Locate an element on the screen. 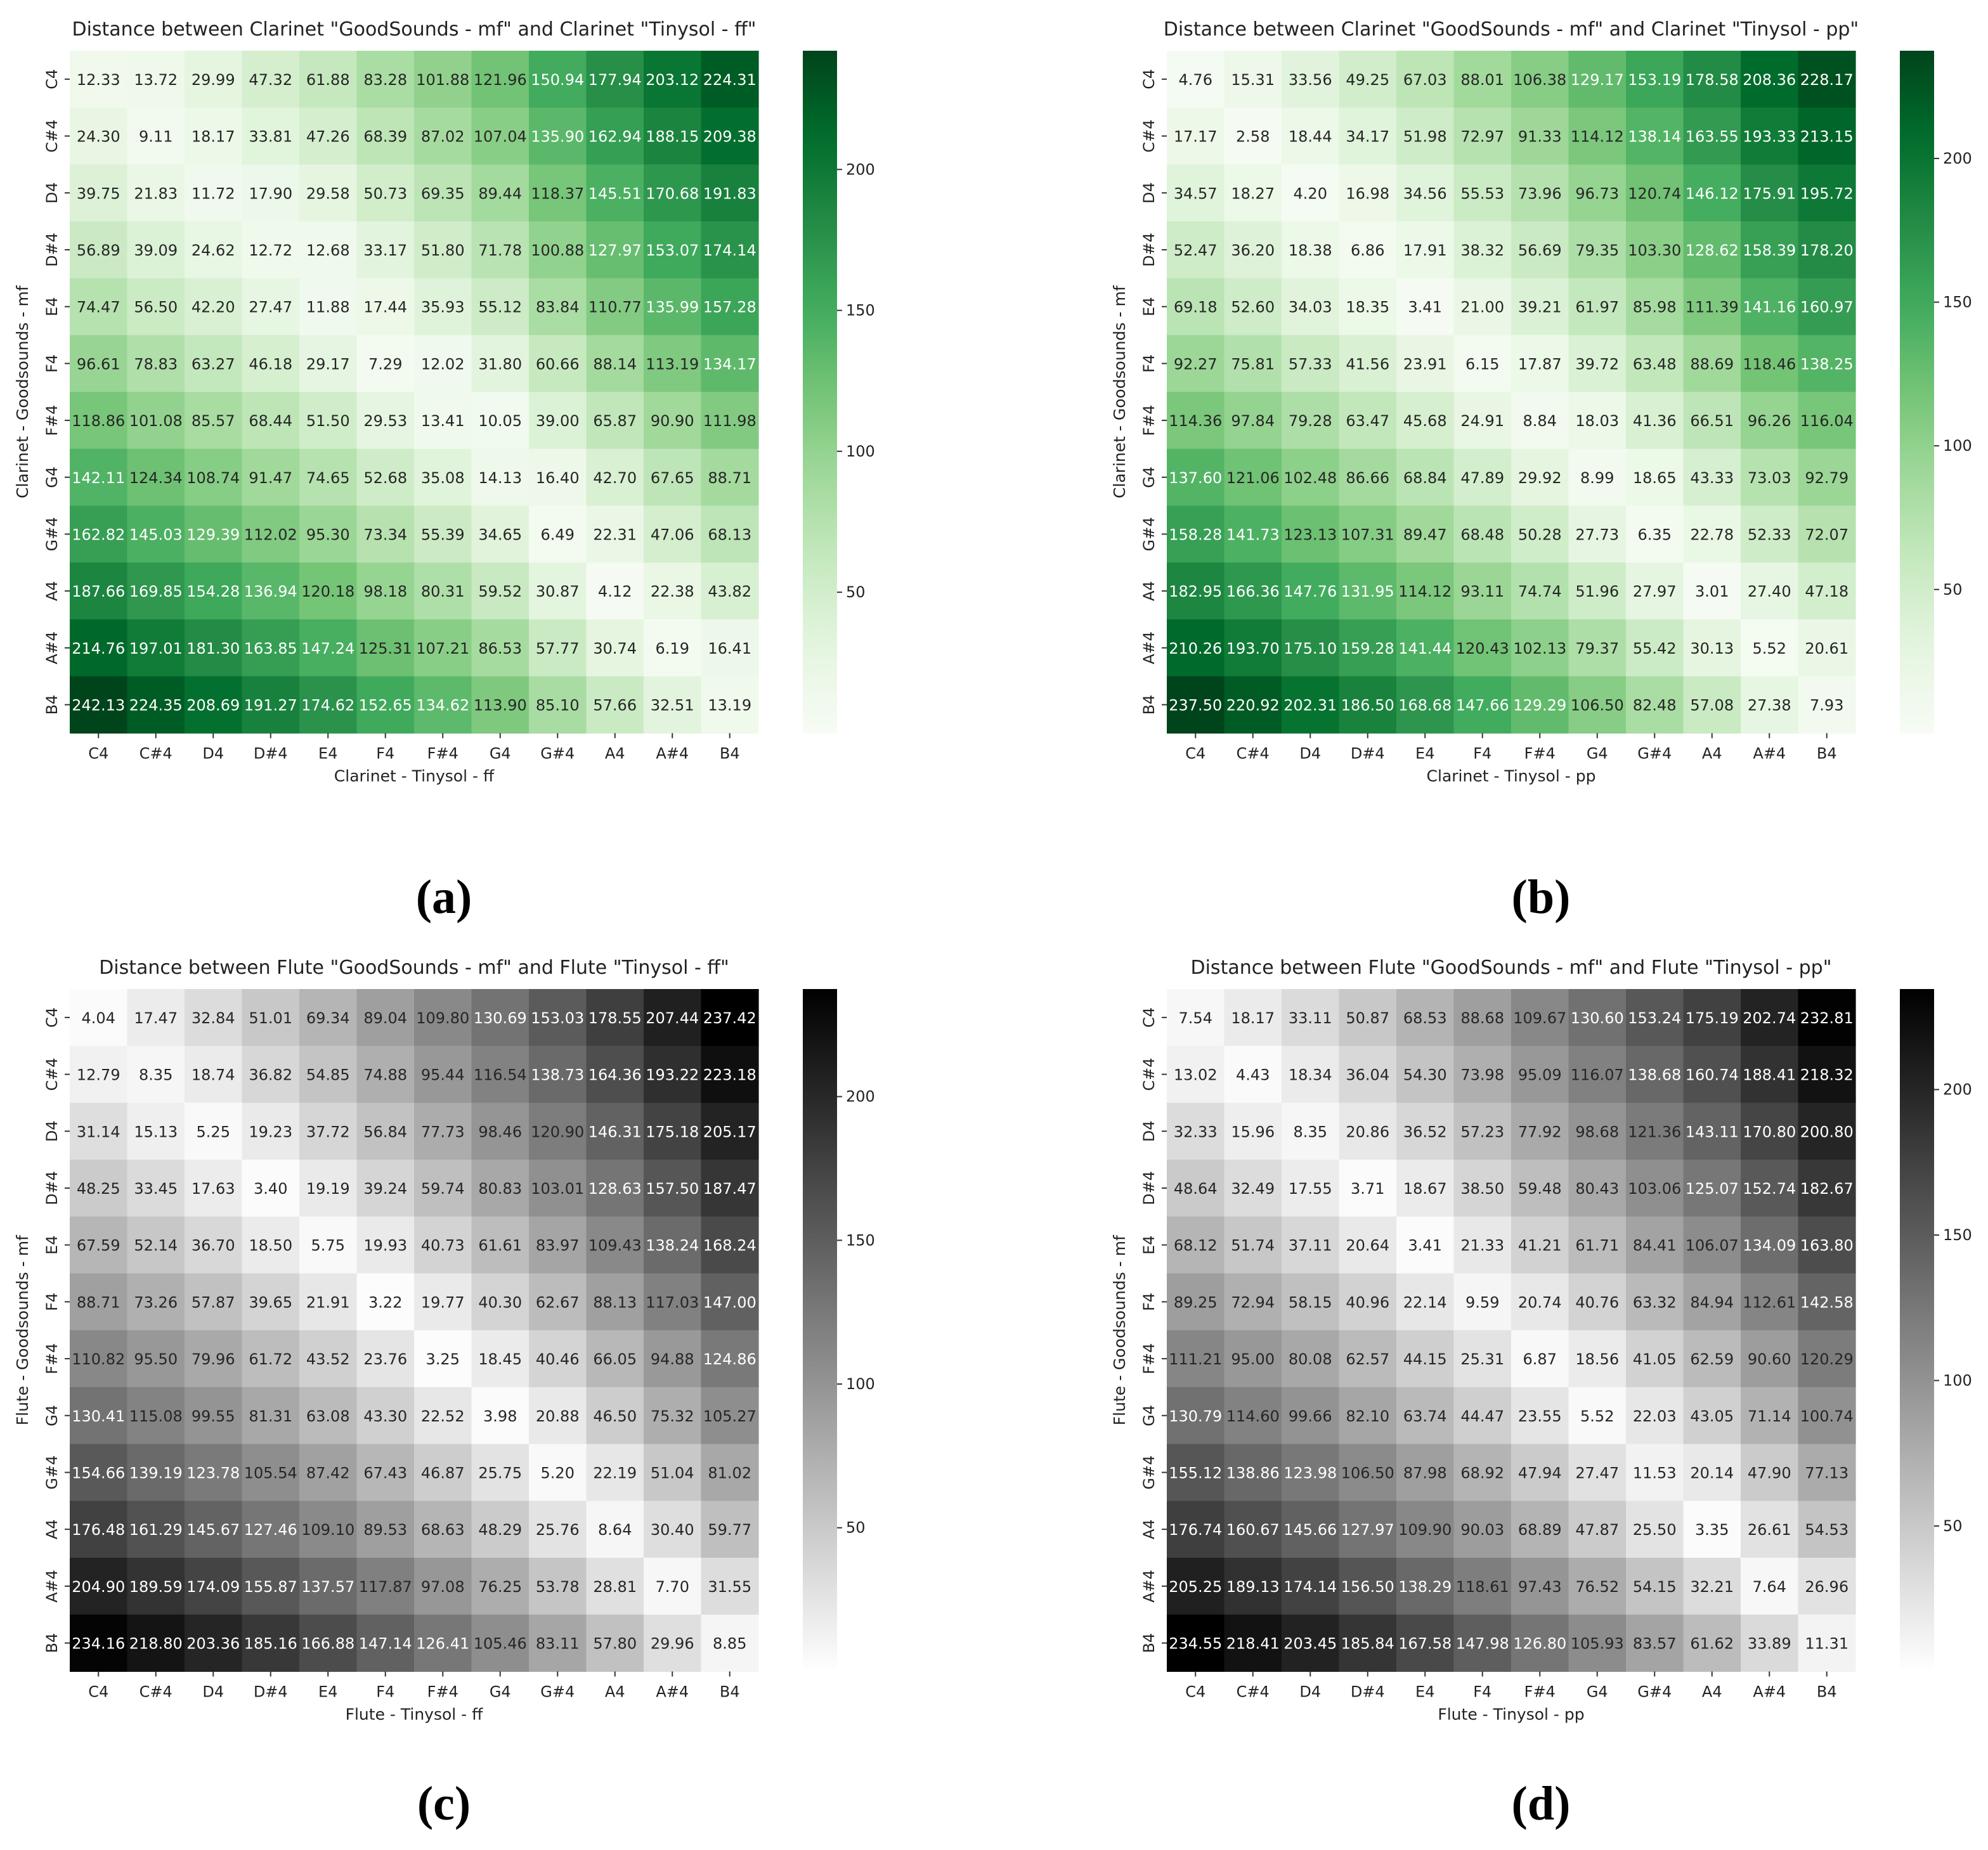  cell-value-label: 76.25 is located at coordinates (500, 1587).